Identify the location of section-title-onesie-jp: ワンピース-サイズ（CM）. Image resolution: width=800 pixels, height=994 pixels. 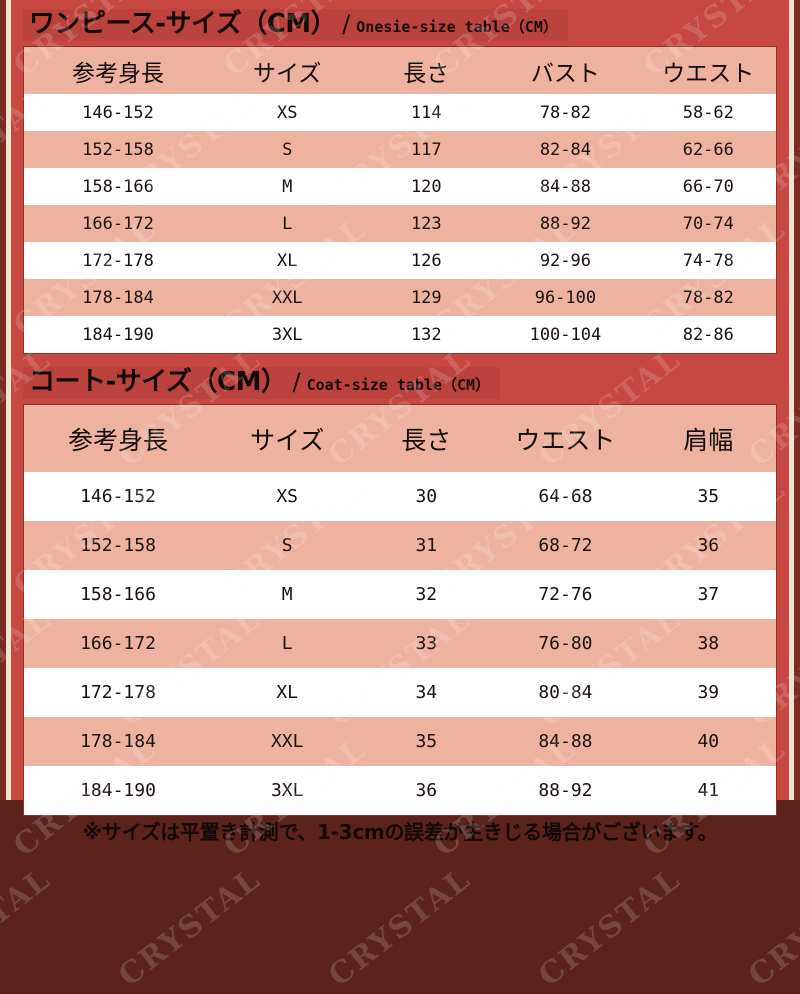
(183, 24).